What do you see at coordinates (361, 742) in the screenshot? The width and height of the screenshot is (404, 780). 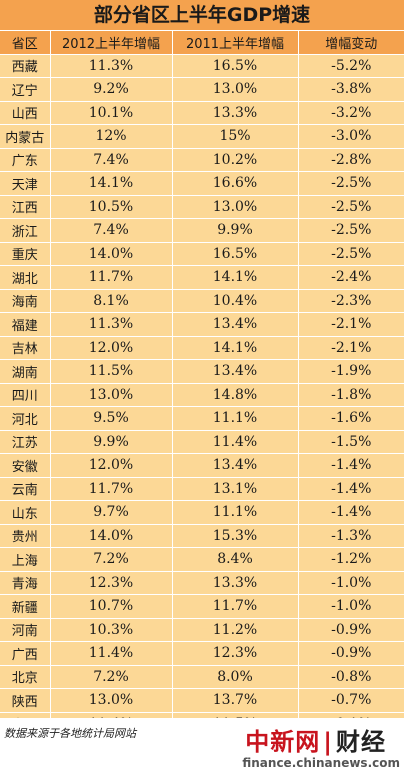 I see `logo-section: 财经` at bounding box center [361, 742].